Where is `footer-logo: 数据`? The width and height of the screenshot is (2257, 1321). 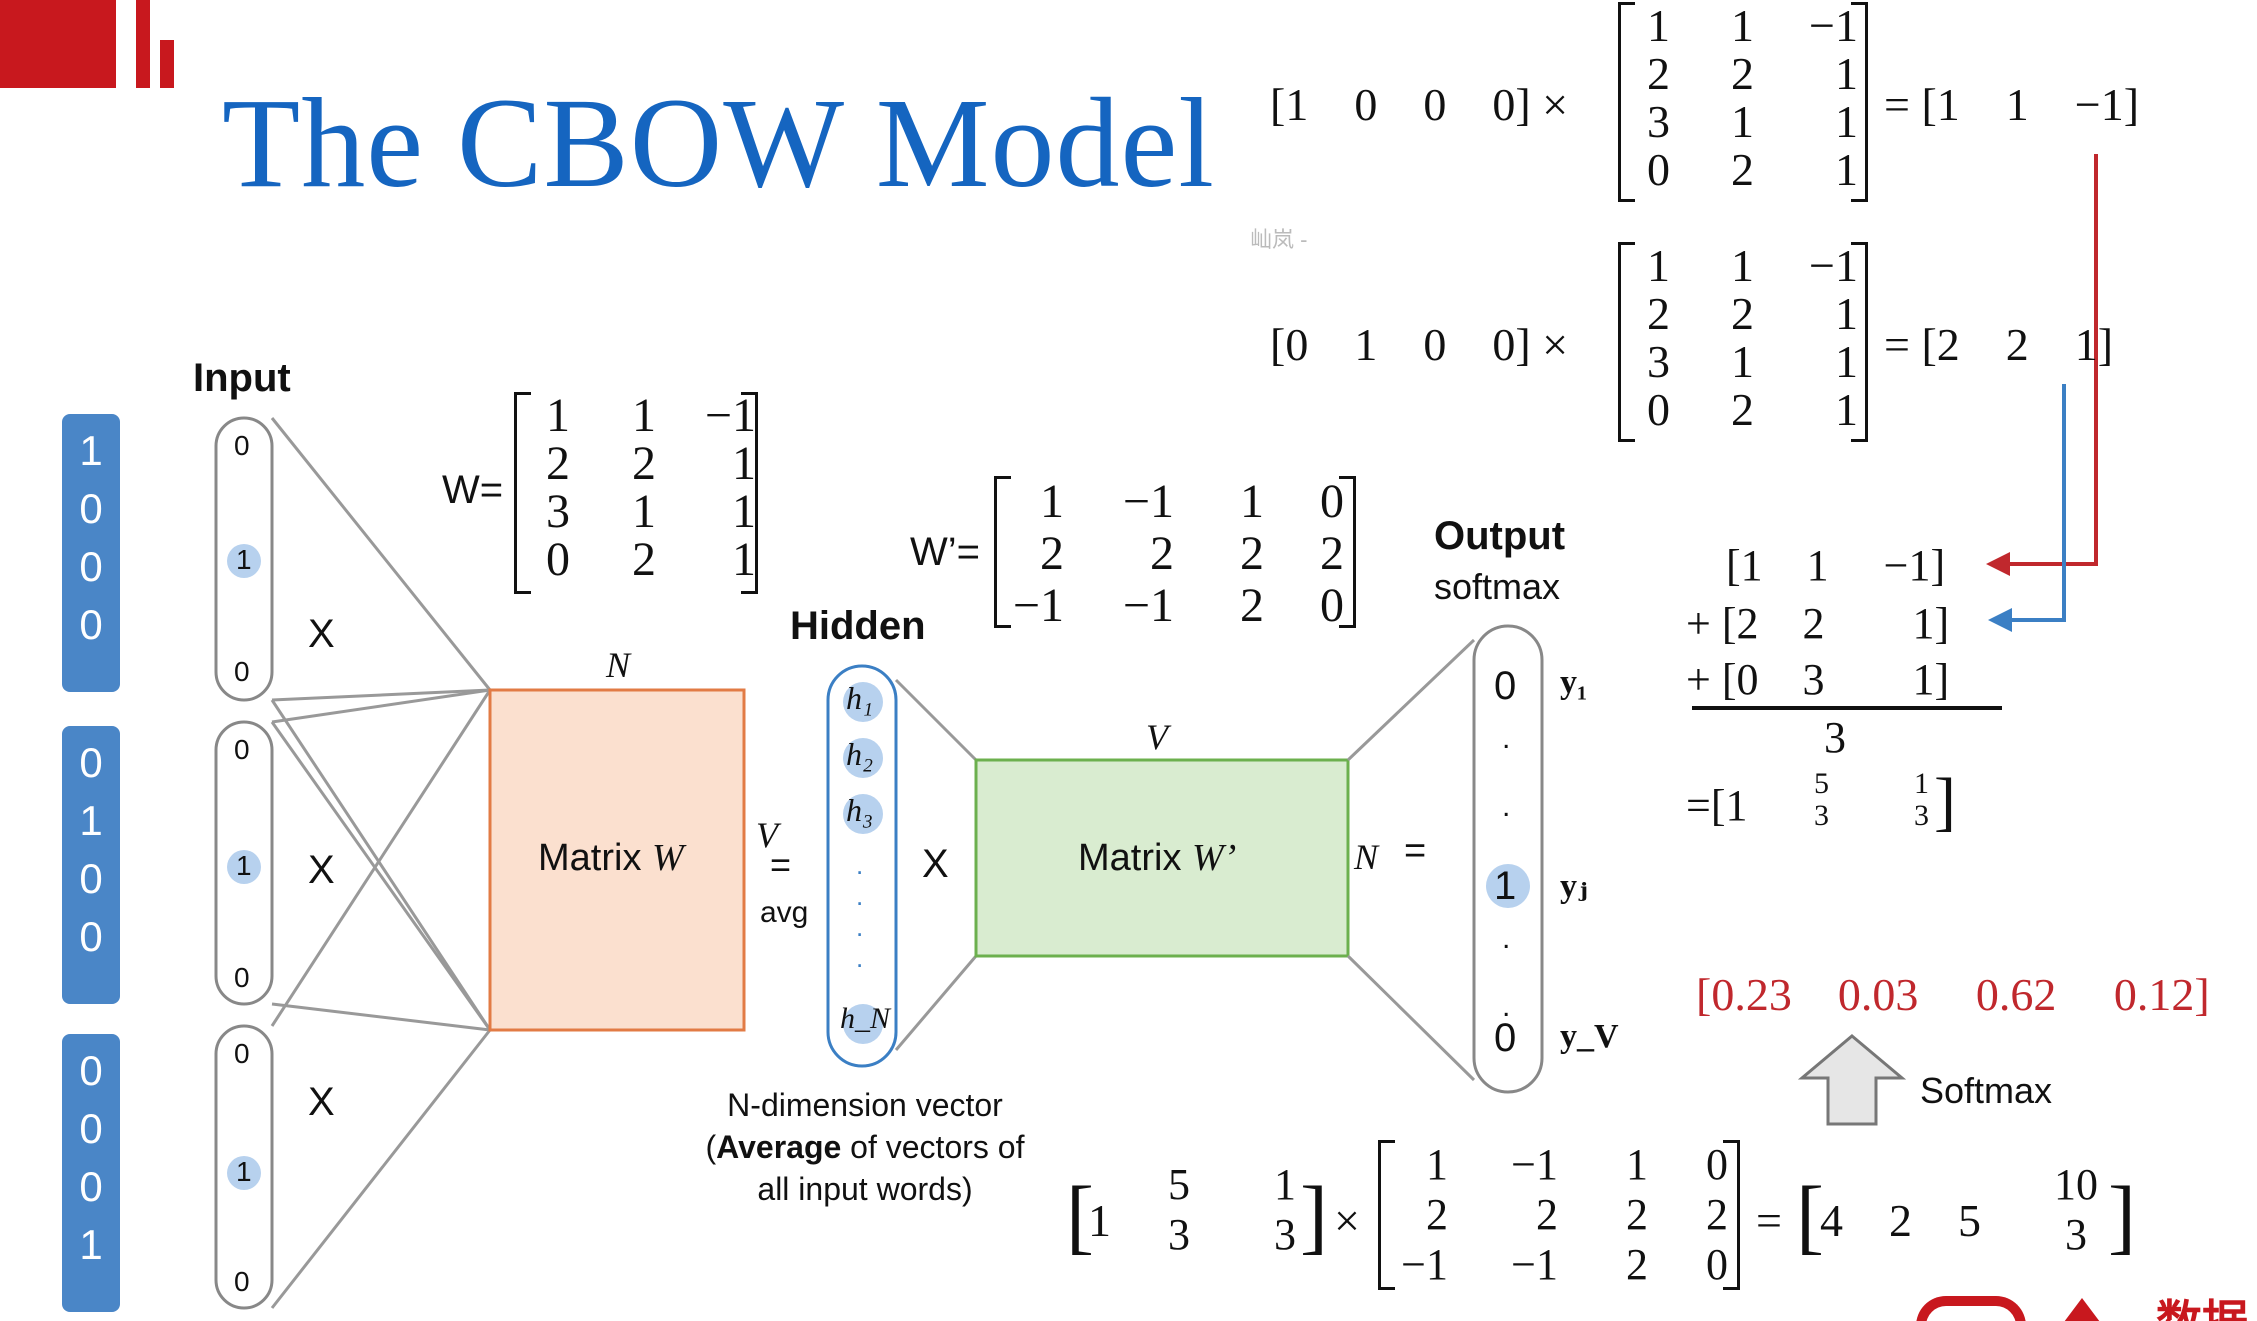 footer-logo: 数据 is located at coordinates (2086, 1305).